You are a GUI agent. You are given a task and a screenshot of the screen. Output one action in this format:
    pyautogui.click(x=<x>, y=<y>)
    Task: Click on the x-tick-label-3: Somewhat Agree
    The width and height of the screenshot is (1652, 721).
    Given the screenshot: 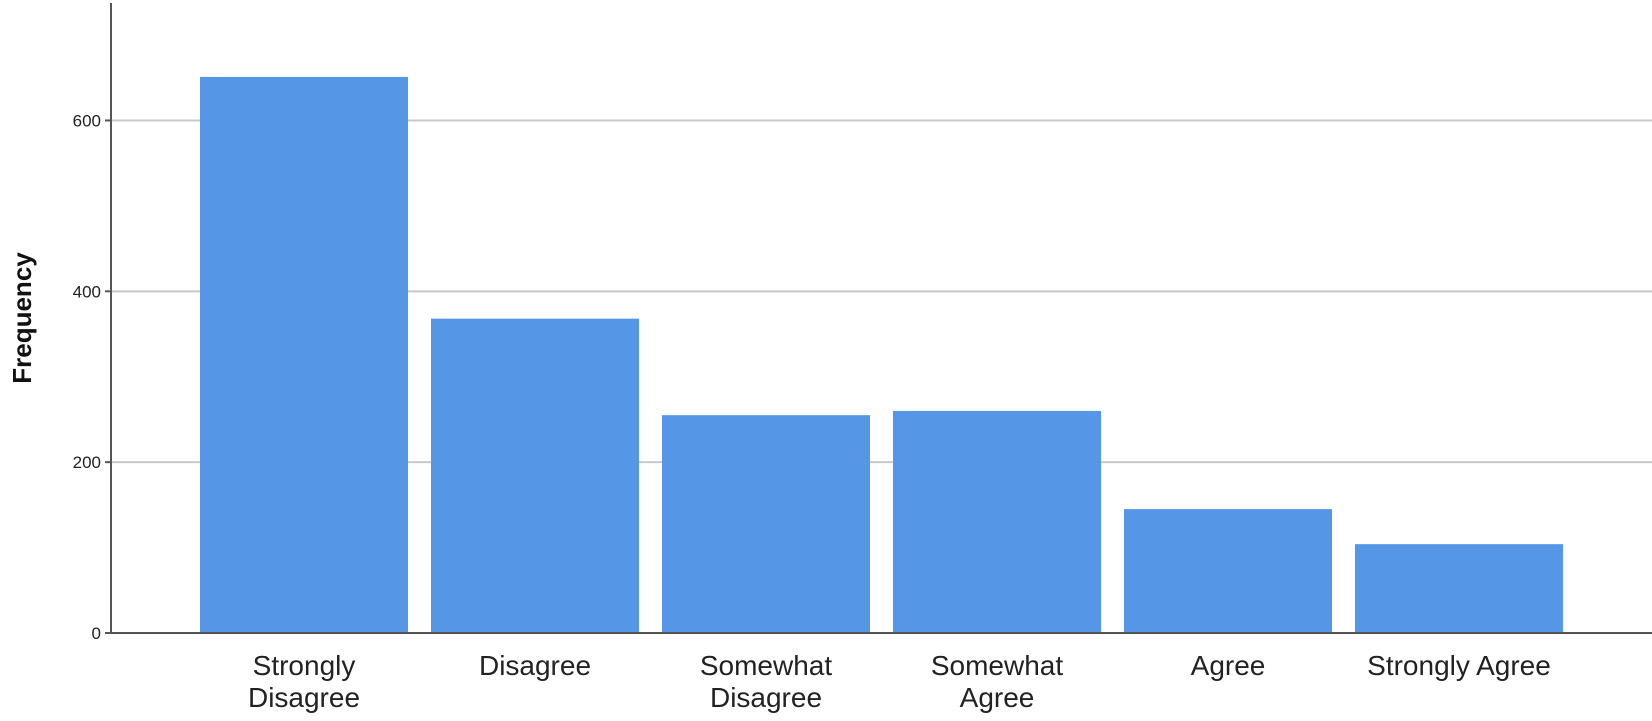 What is the action you would take?
    pyautogui.click(x=997, y=681)
    